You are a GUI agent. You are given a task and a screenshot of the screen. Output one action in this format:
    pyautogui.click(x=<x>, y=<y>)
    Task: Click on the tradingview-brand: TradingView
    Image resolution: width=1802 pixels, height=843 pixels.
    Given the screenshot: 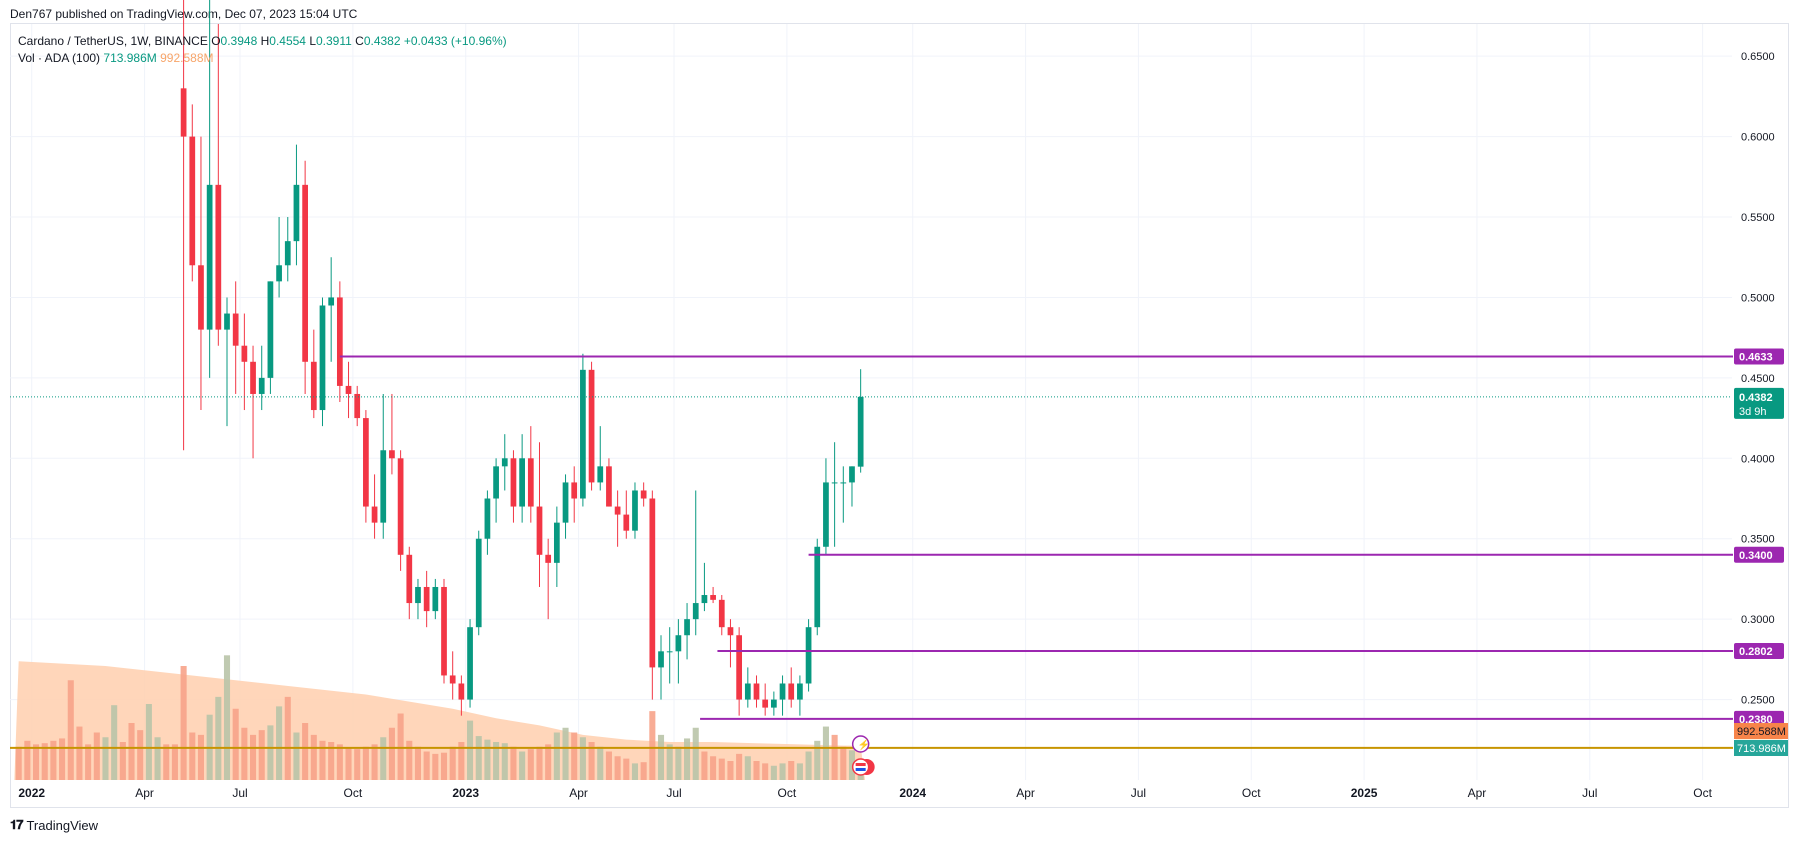 What is the action you would take?
    pyautogui.click(x=62, y=825)
    